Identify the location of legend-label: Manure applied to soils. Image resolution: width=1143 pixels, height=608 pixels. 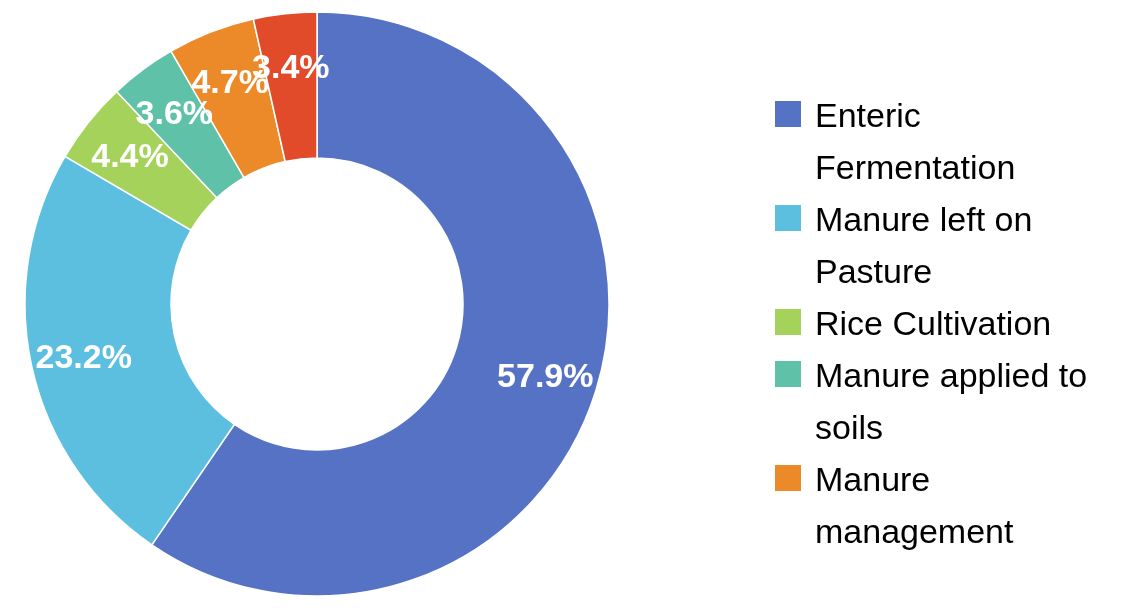
(951, 400).